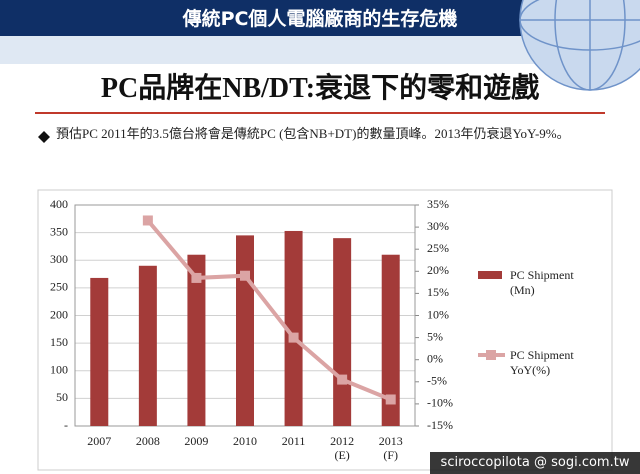  What do you see at coordinates (59, 370) in the screenshot?
I see `y-tick-label: 100` at bounding box center [59, 370].